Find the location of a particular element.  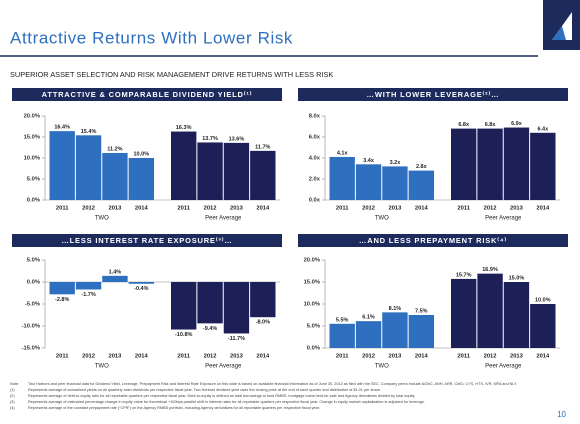

data-label: 3.2x is located at coordinates (396, 163).